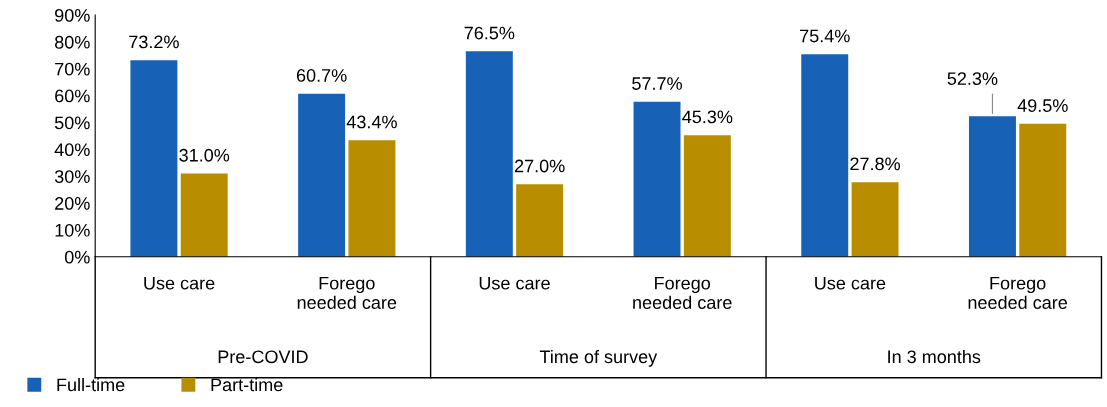 The image size is (1107, 407). Describe the element at coordinates (489, 33) in the screenshot. I see `data-label: 76.5%` at that location.